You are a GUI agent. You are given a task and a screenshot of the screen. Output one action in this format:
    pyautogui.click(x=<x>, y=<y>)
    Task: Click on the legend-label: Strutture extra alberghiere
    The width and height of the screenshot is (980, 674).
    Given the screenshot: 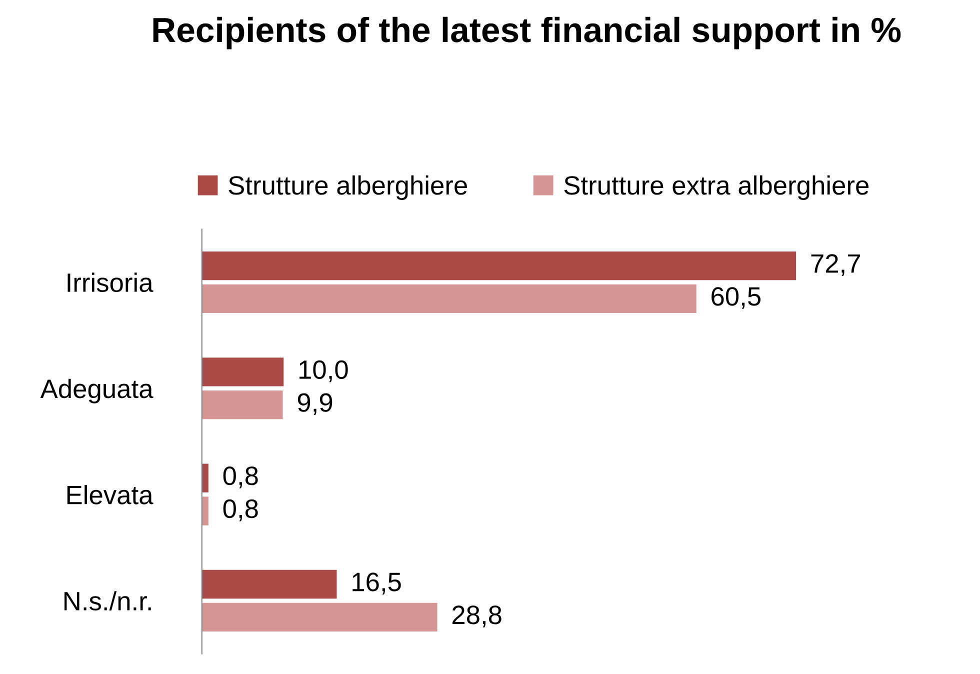 What is the action you would take?
    pyautogui.click(x=716, y=187)
    